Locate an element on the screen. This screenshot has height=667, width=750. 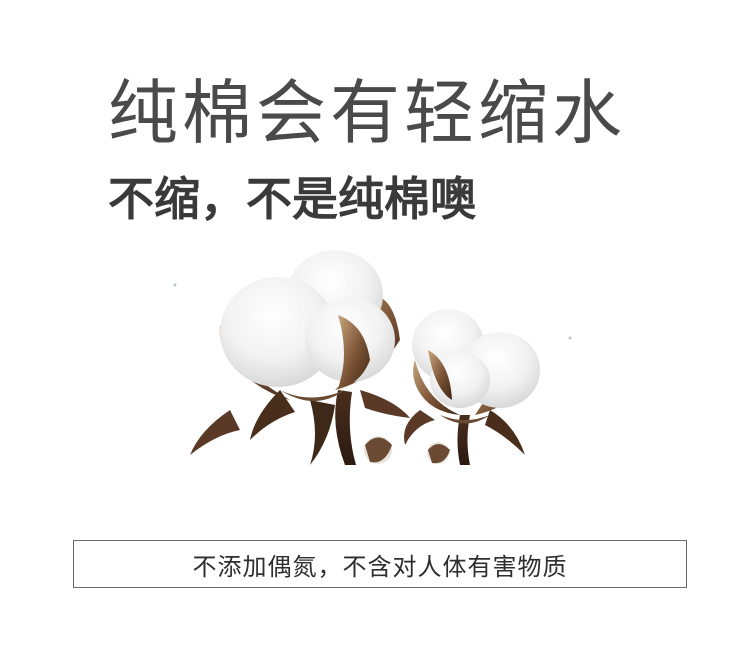
subheadline: 不缩，不是纯棉噢 is located at coordinates (292, 199).